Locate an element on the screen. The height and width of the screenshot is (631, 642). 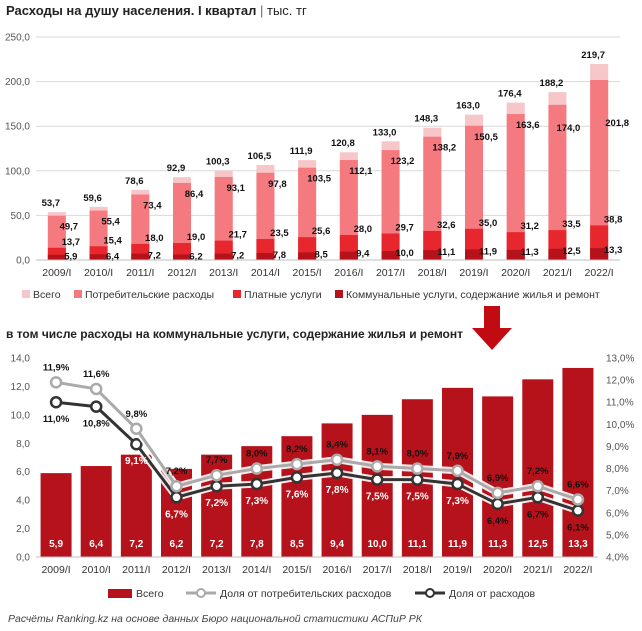
x-tick-label: 2017/I is located at coordinates (390, 273).